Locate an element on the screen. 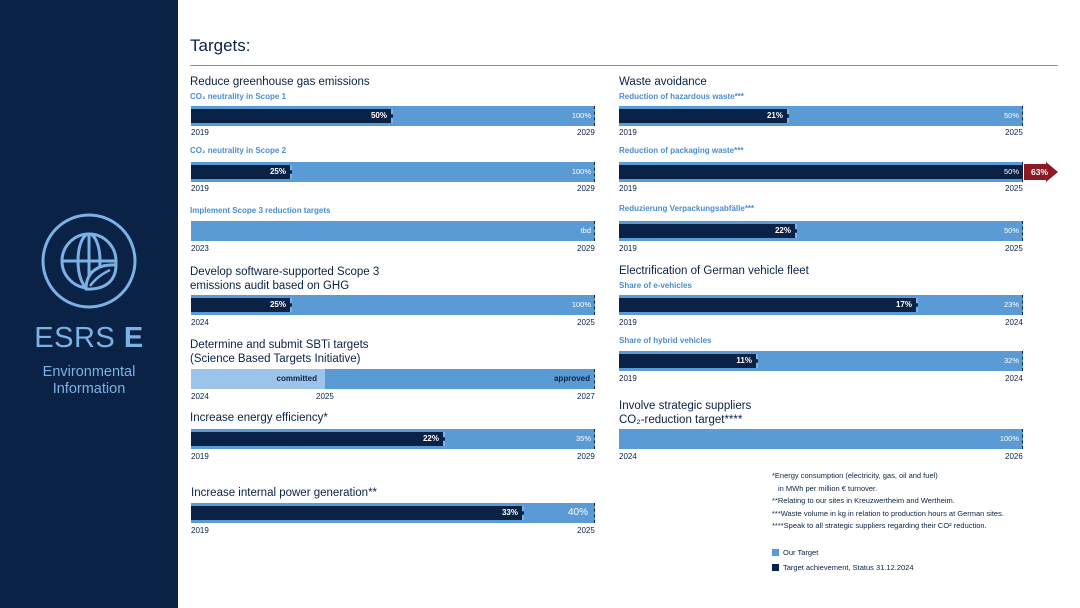  target-label: 35% is located at coordinates (583, 438).